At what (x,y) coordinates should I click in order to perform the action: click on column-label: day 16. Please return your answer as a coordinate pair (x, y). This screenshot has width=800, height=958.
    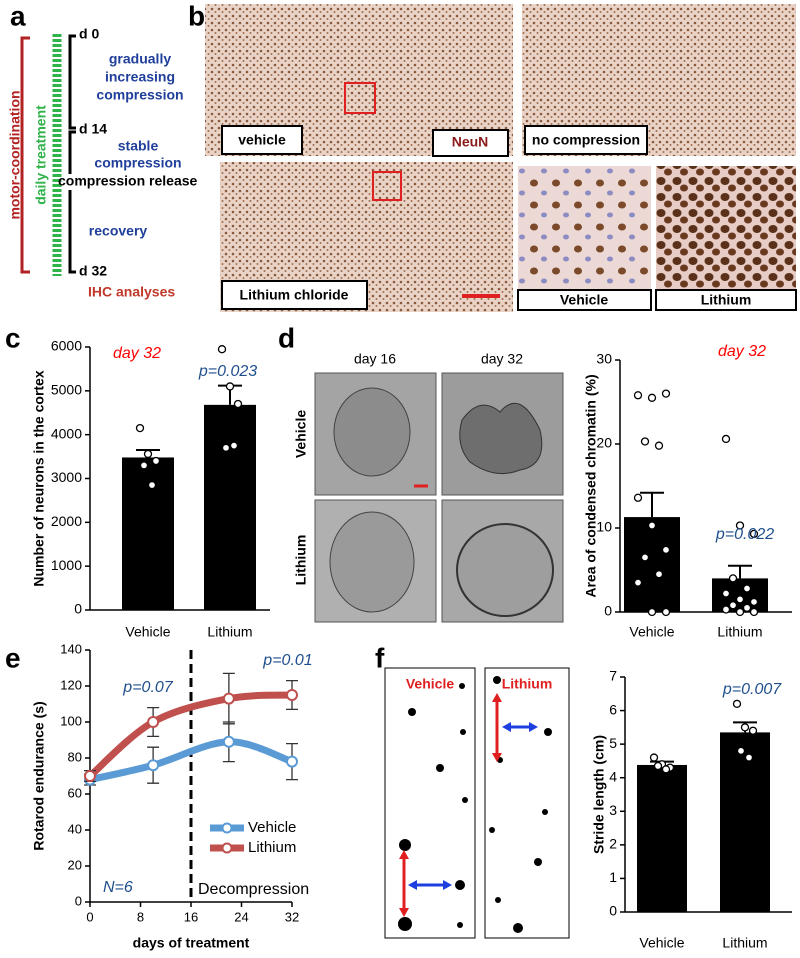
    Looking at the image, I should click on (375, 359).